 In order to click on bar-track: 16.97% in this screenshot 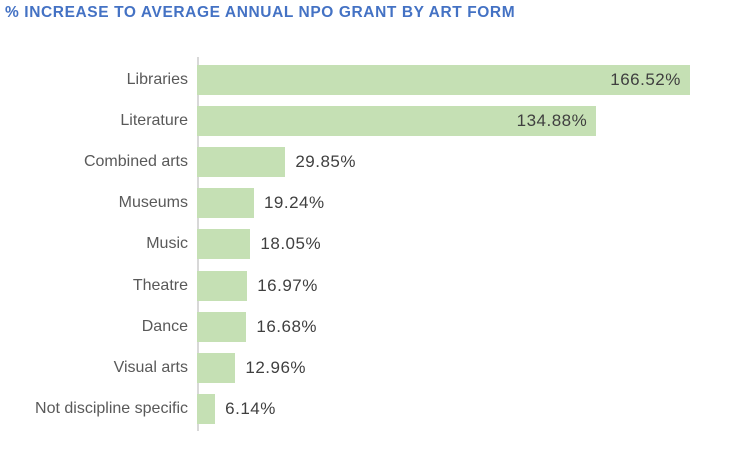, I will do `click(475, 285)`.